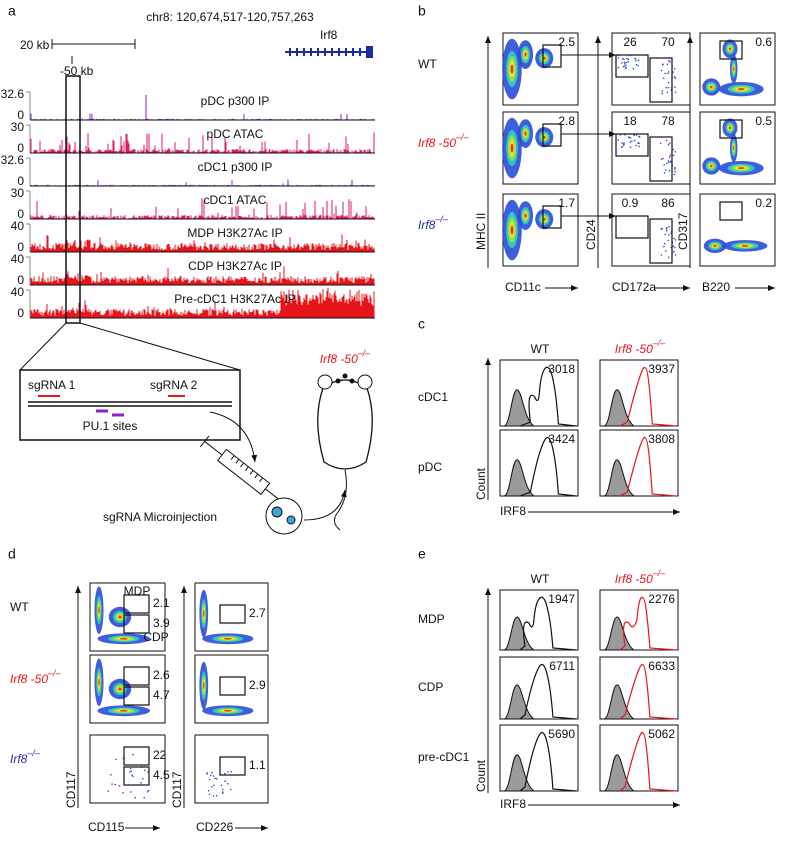  I want to click on column-label-name: Irf8 -50, so click(634, 579).